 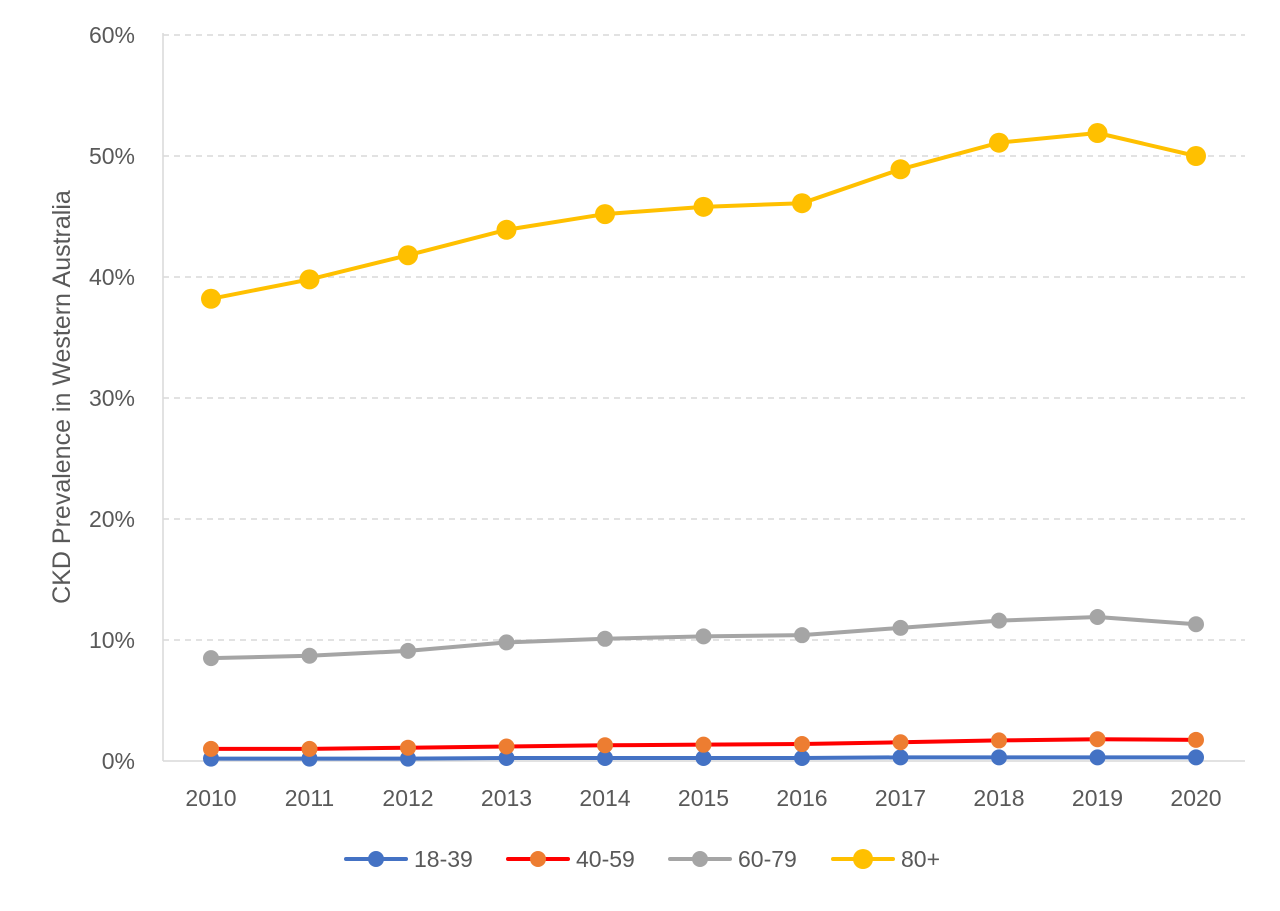 What do you see at coordinates (112, 35) in the screenshot?
I see `y-tick-label: 60%` at bounding box center [112, 35].